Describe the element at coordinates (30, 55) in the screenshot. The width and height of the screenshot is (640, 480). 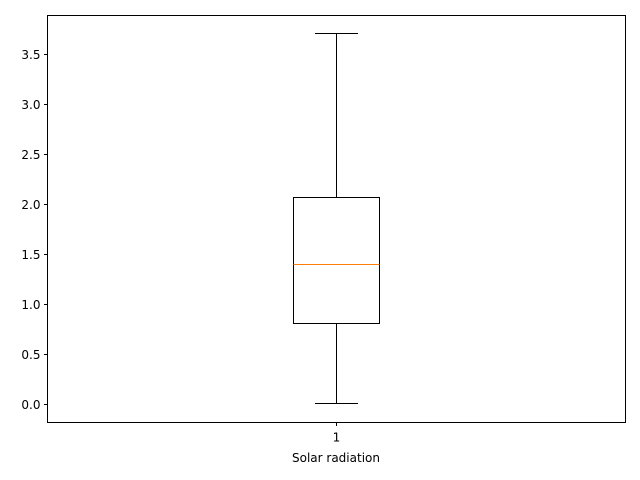
I see `y-tick-label: 3.5` at that location.